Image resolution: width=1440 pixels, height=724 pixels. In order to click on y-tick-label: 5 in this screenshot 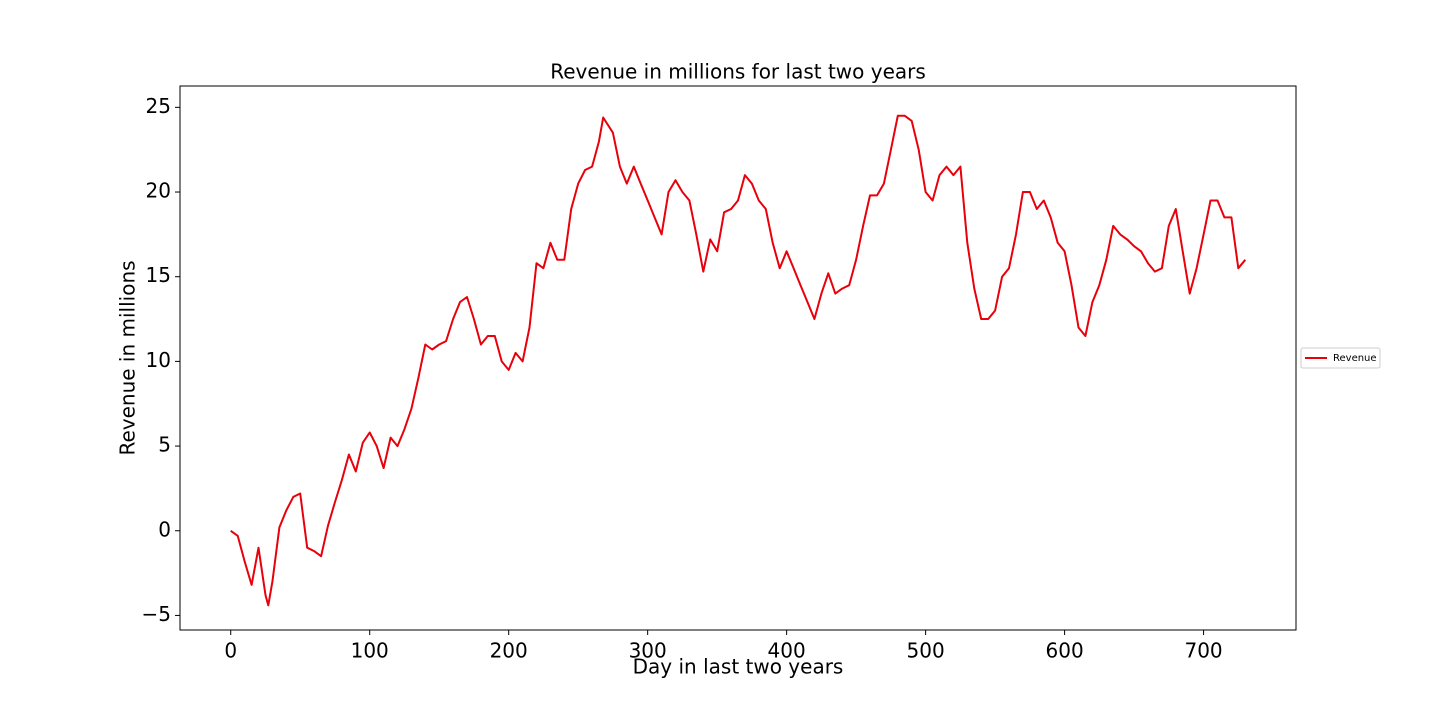, I will do `click(164, 445)`.